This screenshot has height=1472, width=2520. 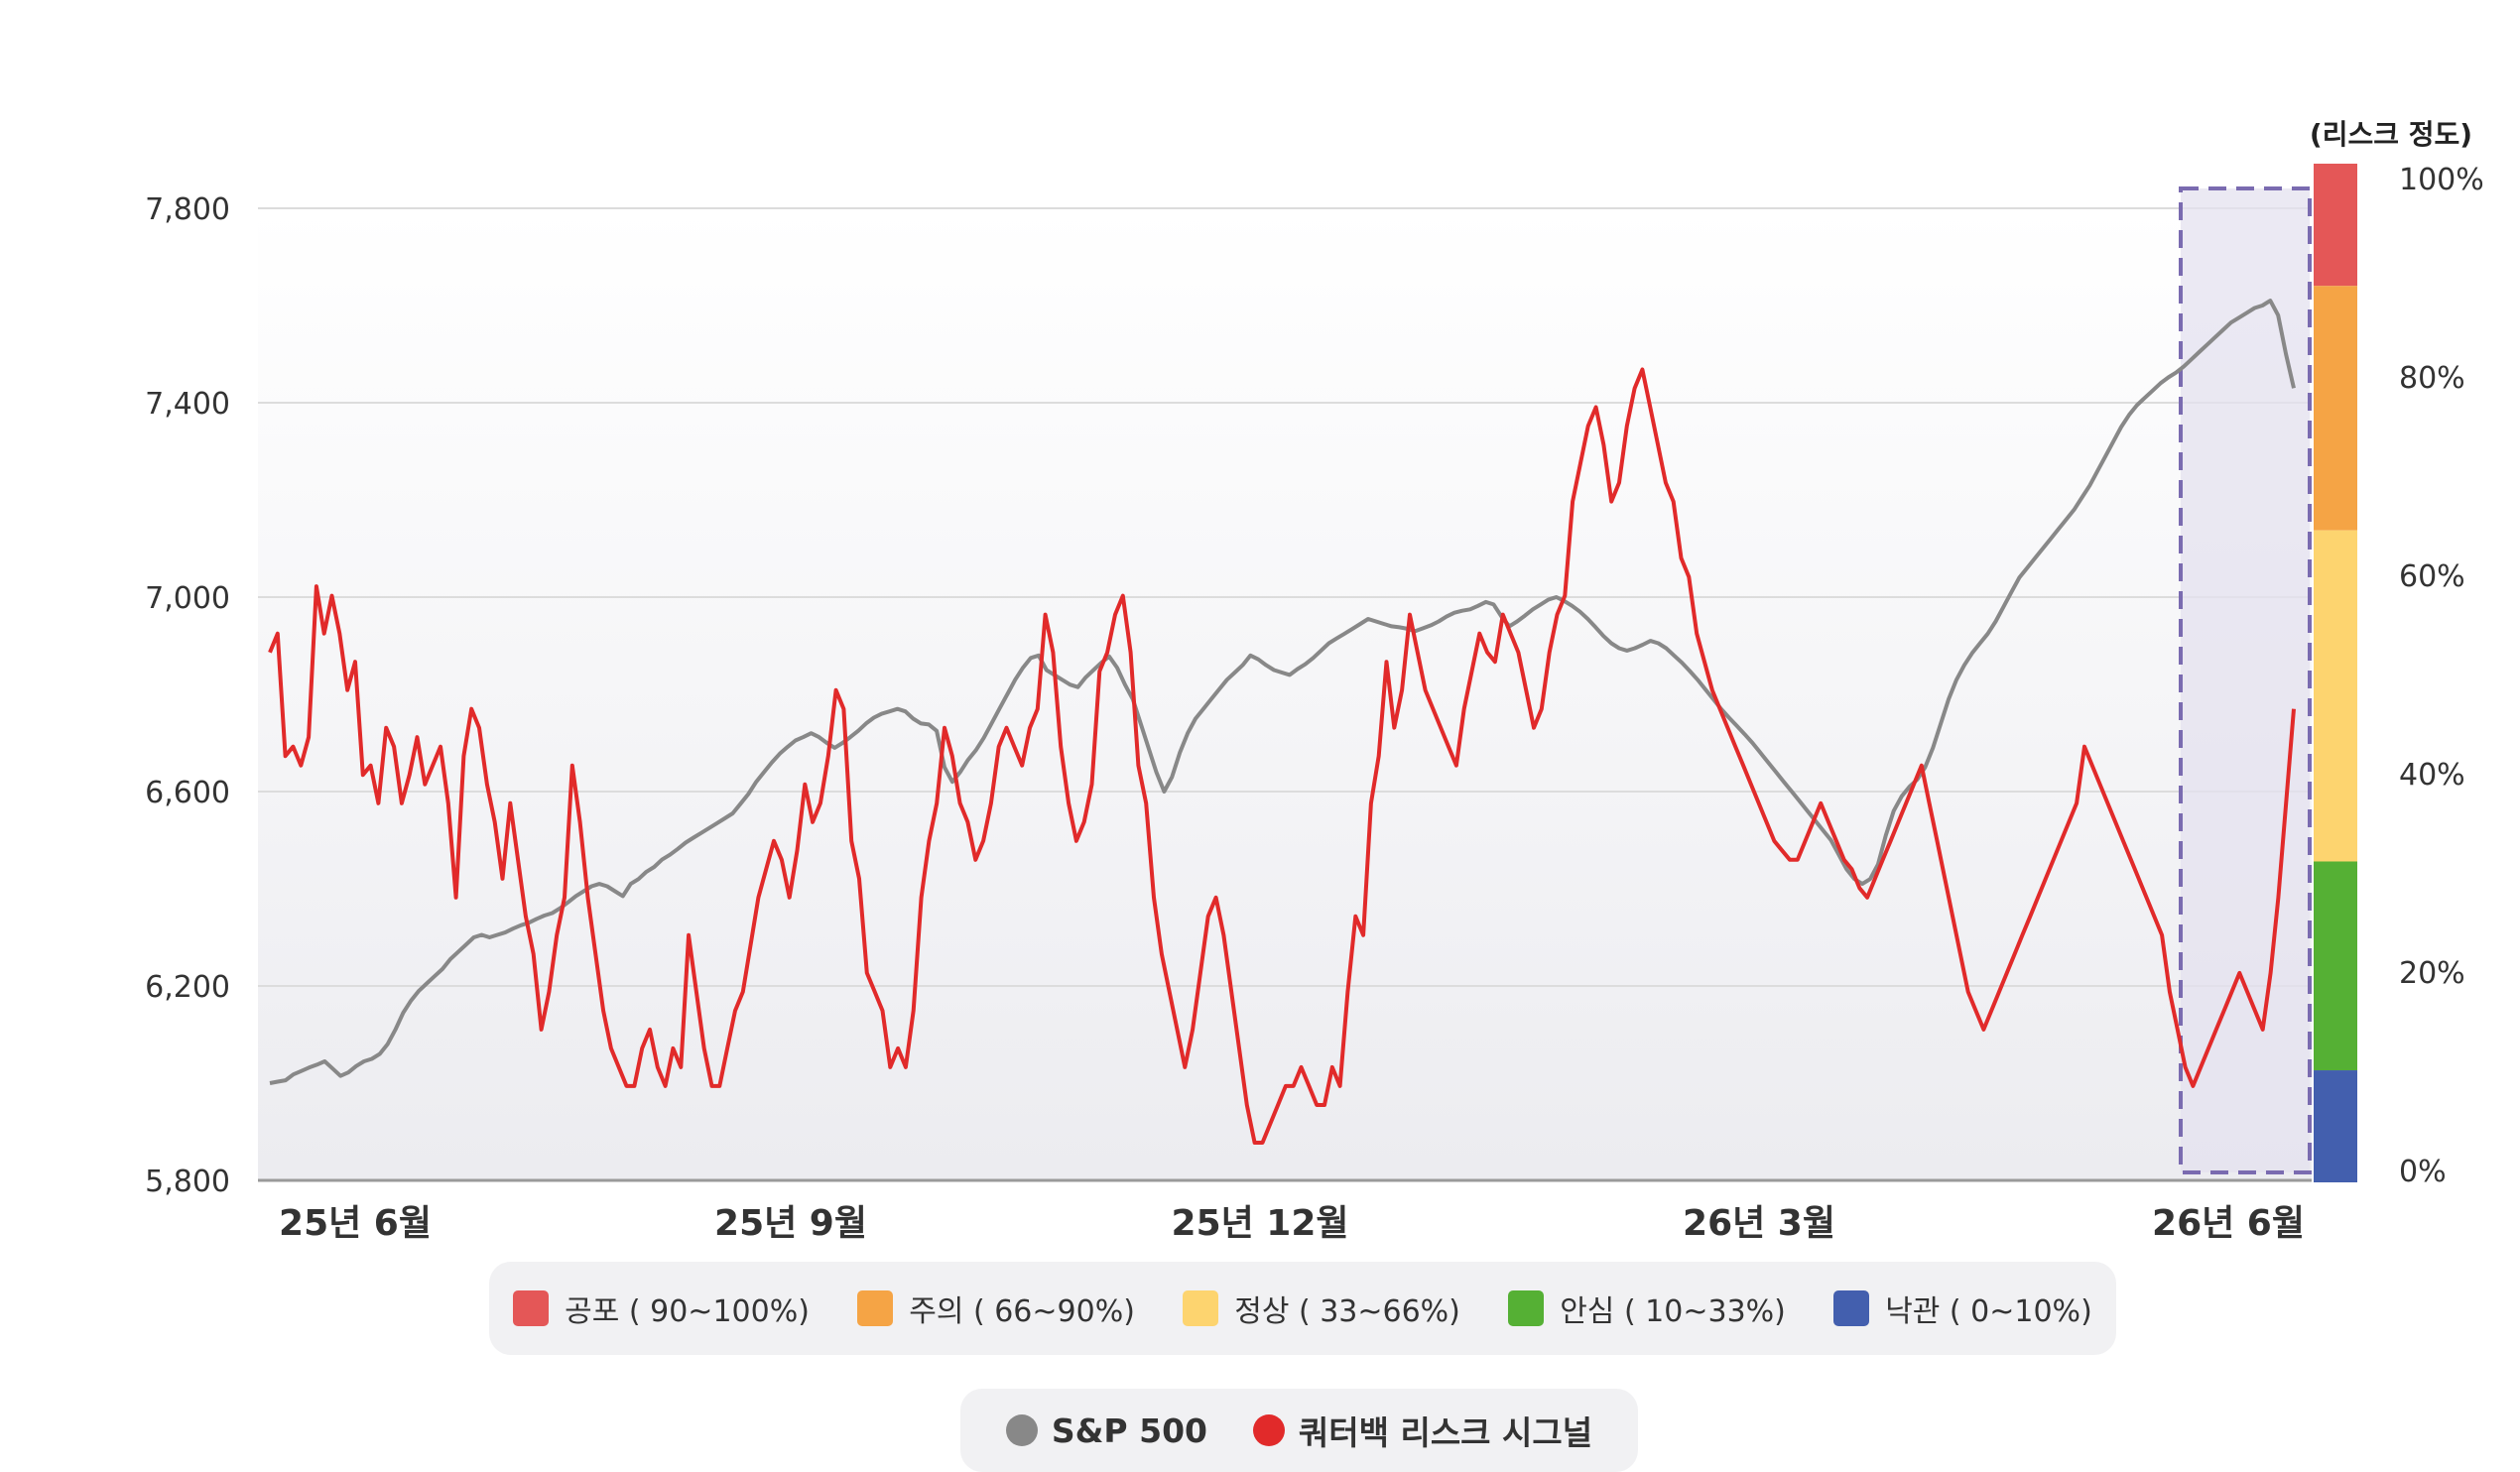 What do you see at coordinates (2432, 973) in the screenshot?
I see `y-right-tick-label: 20%` at bounding box center [2432, 973].